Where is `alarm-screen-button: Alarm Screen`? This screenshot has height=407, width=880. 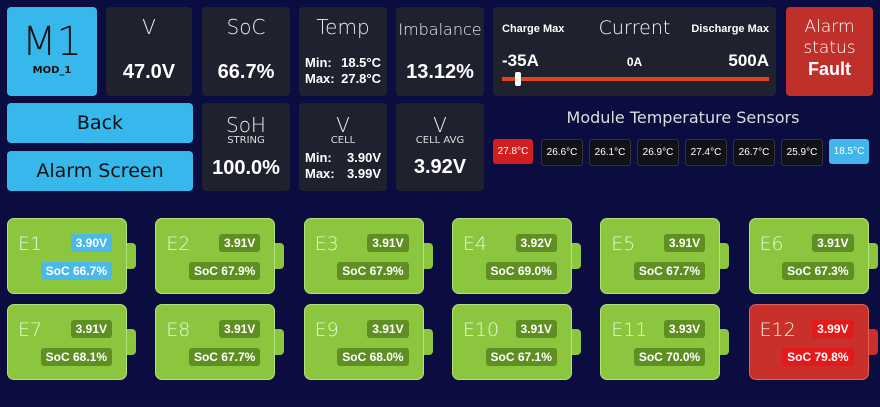
alarm-screen-button: Alarm Screen is located at coordinates (100, 171).